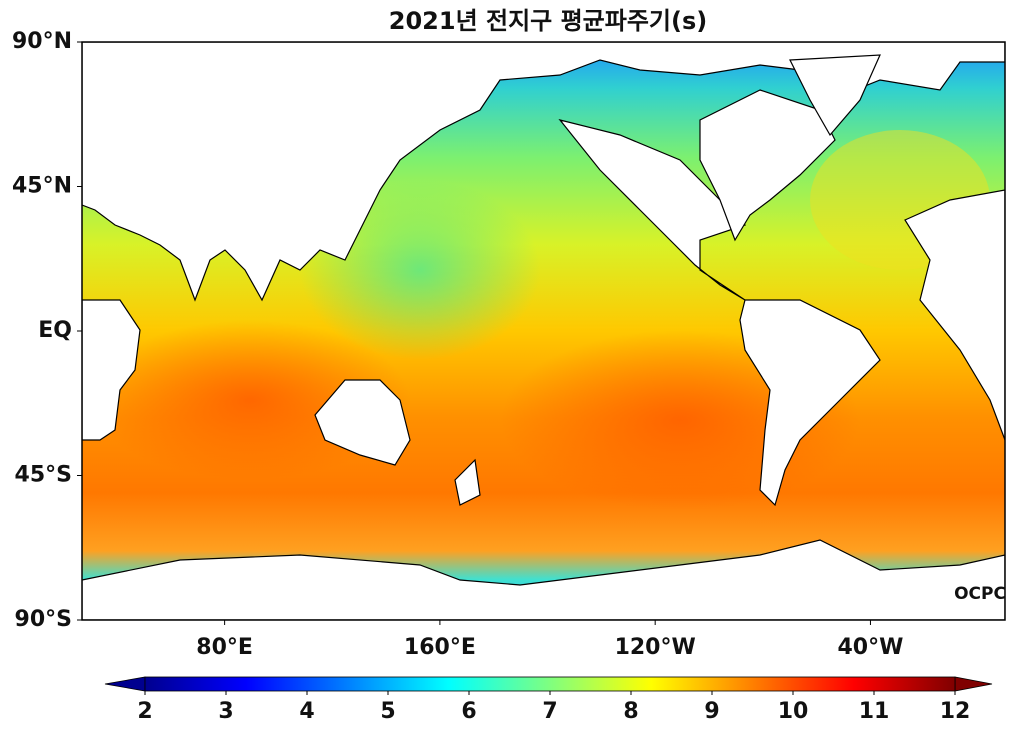  What do you see at coordinates (871, 647) in the screenshot?
I see `x-tick-label: 40°W` at bounding box center [871, 647].